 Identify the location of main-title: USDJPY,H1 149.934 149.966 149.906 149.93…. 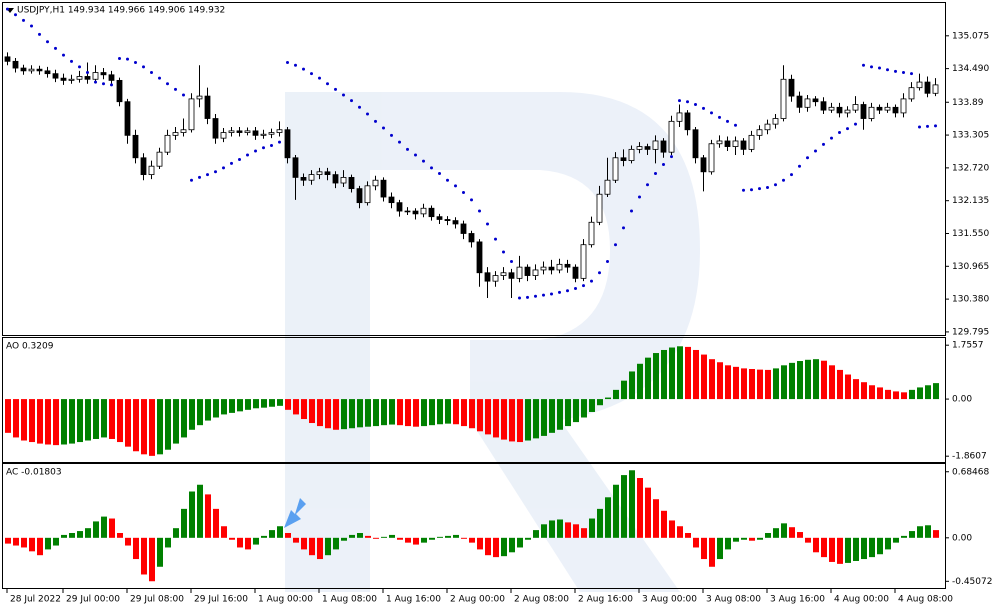
(121, 11).